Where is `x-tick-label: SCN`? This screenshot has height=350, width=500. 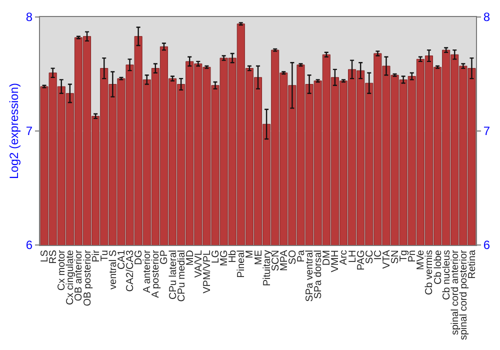 x-tick-label: SCN is located at coordinates (276, 261).